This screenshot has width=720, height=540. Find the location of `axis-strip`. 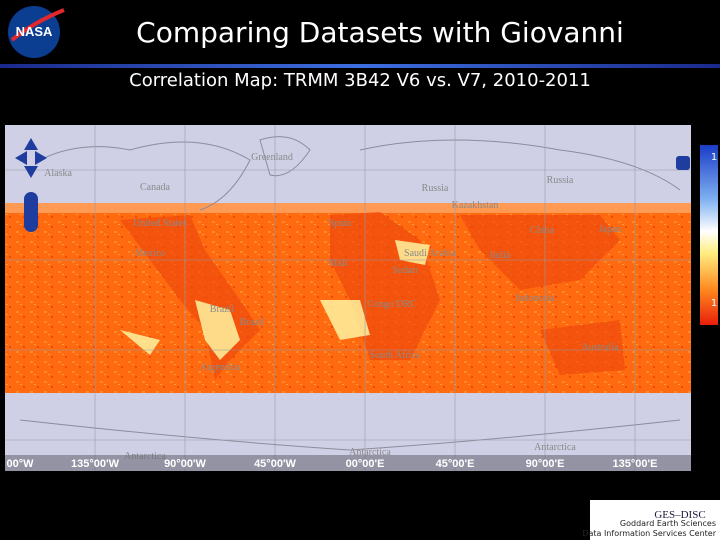

axis-strip is located at coordinates (348, 463).